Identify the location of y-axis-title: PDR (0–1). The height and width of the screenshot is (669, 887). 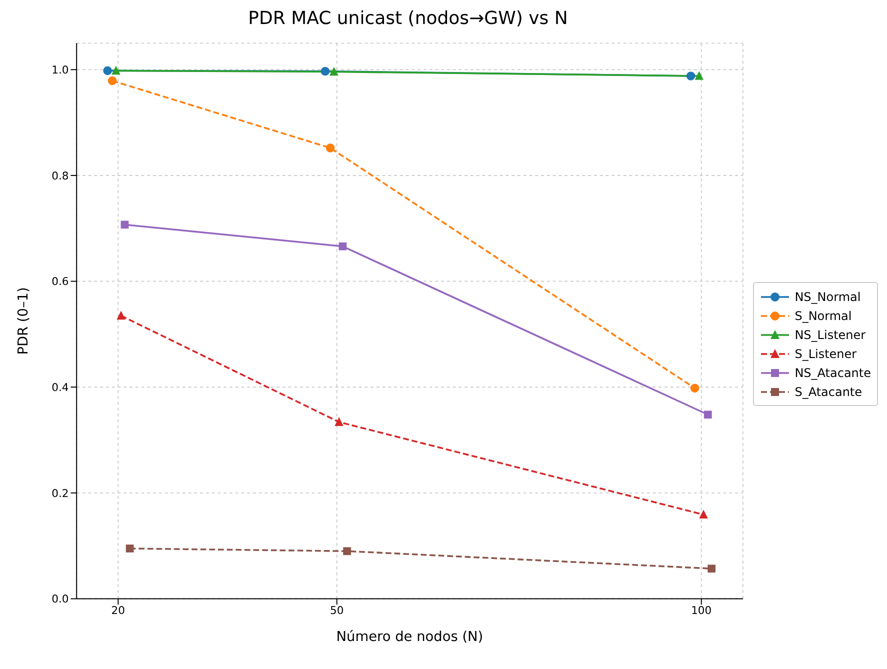
(24, 321).